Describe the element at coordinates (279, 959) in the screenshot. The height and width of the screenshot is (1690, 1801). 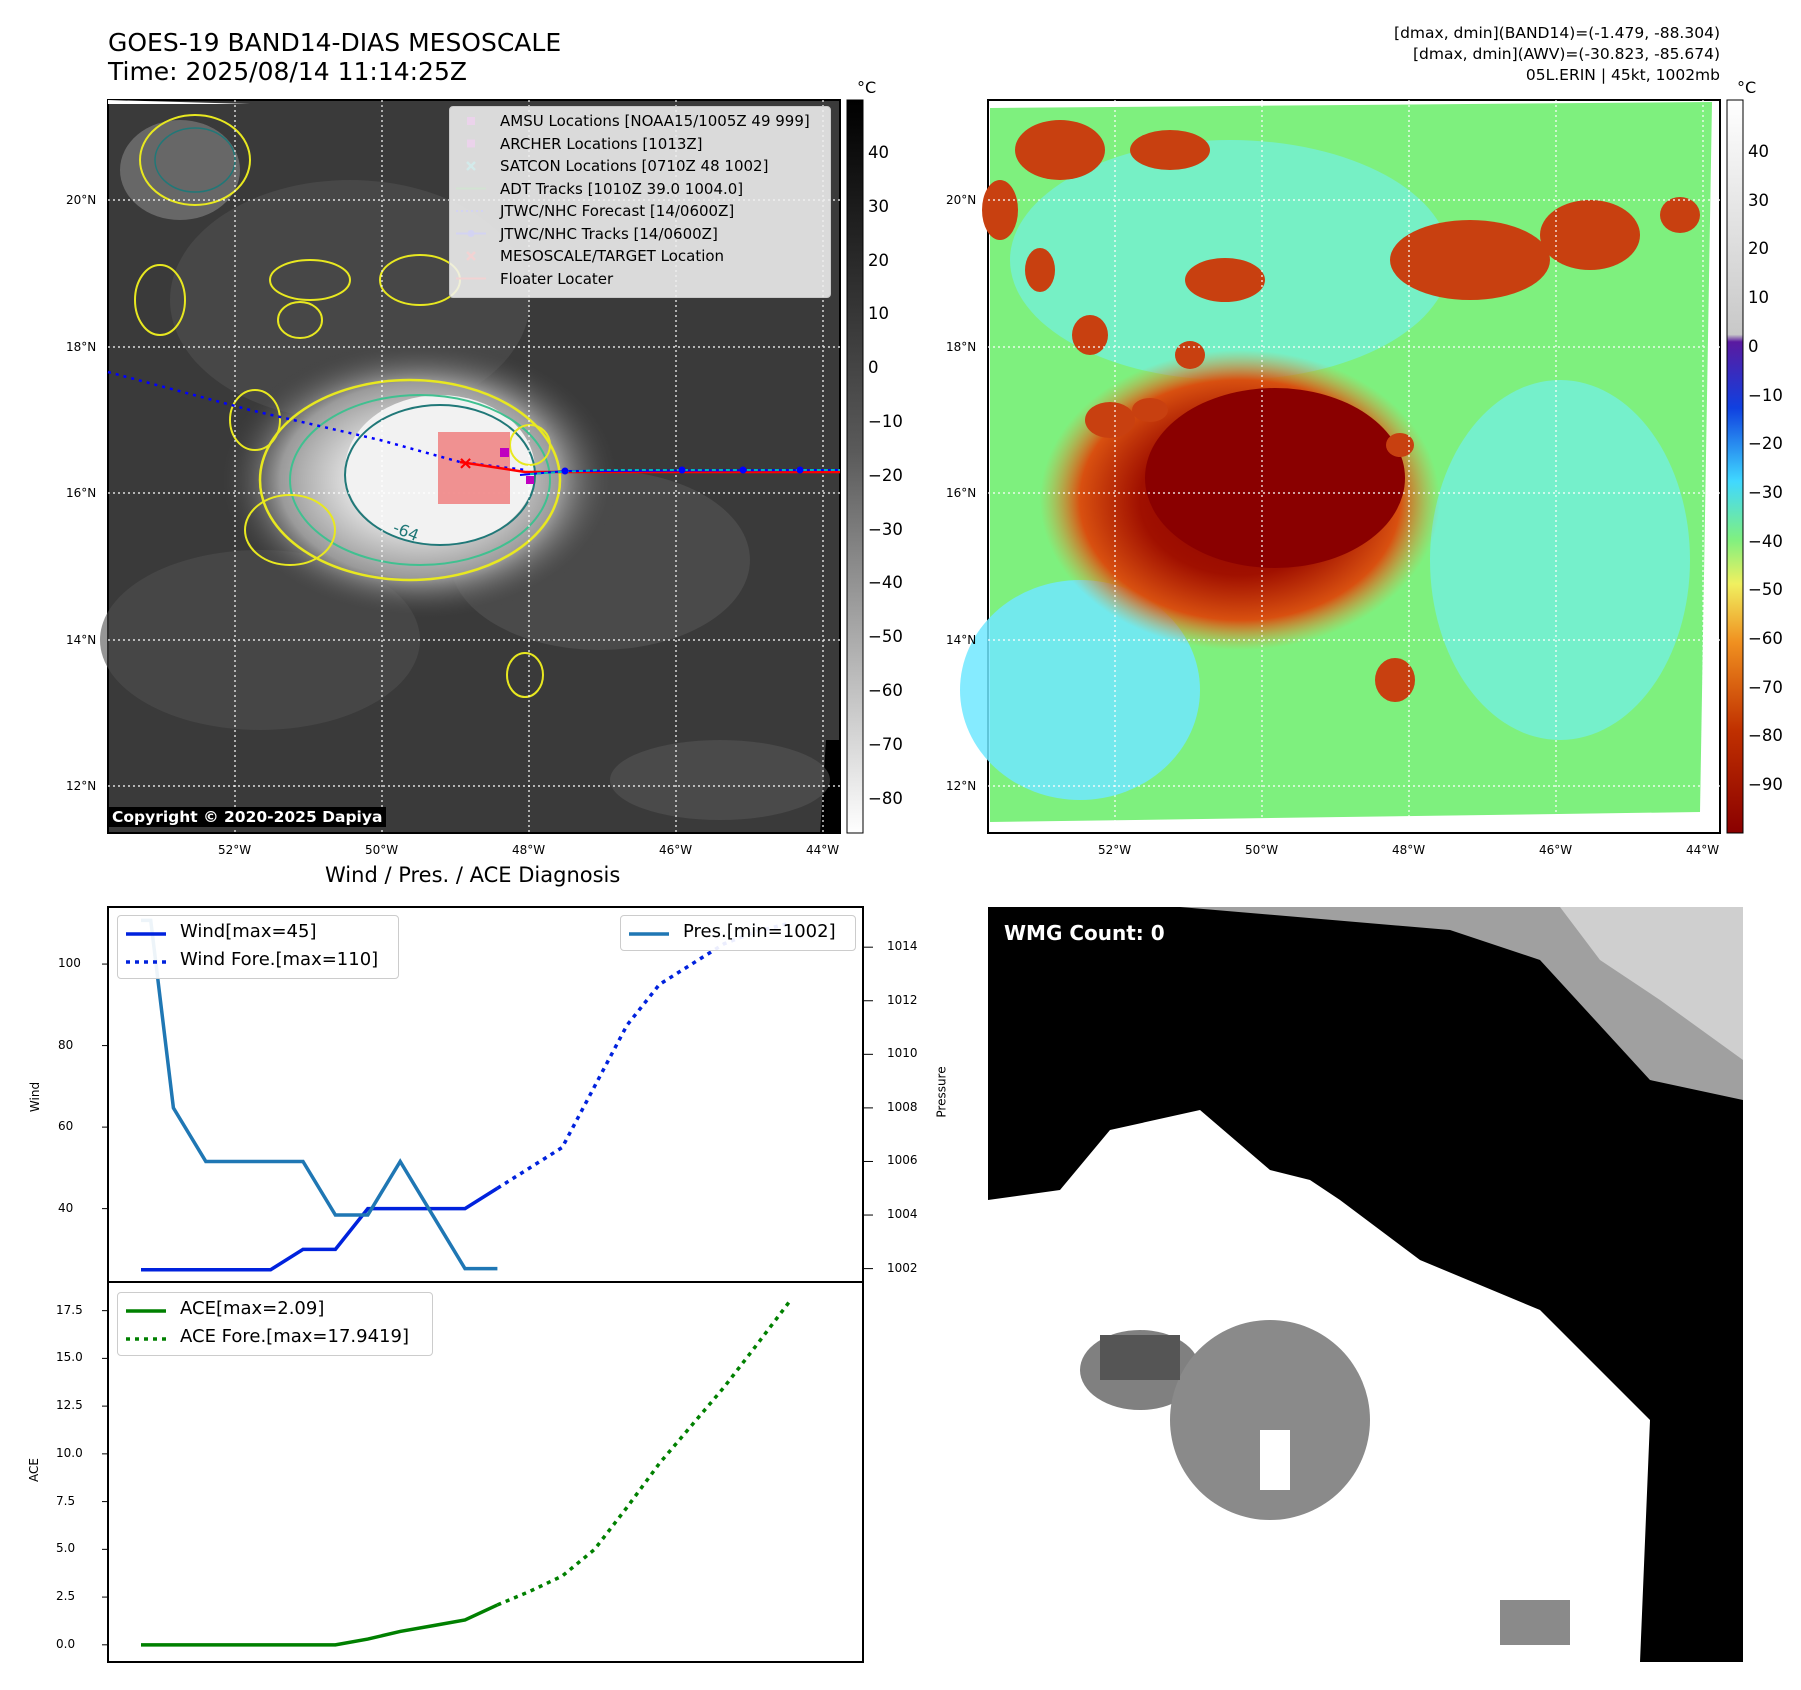
I see `wind-fore-legend-label: Wind Fore.[max=110]` at that location.